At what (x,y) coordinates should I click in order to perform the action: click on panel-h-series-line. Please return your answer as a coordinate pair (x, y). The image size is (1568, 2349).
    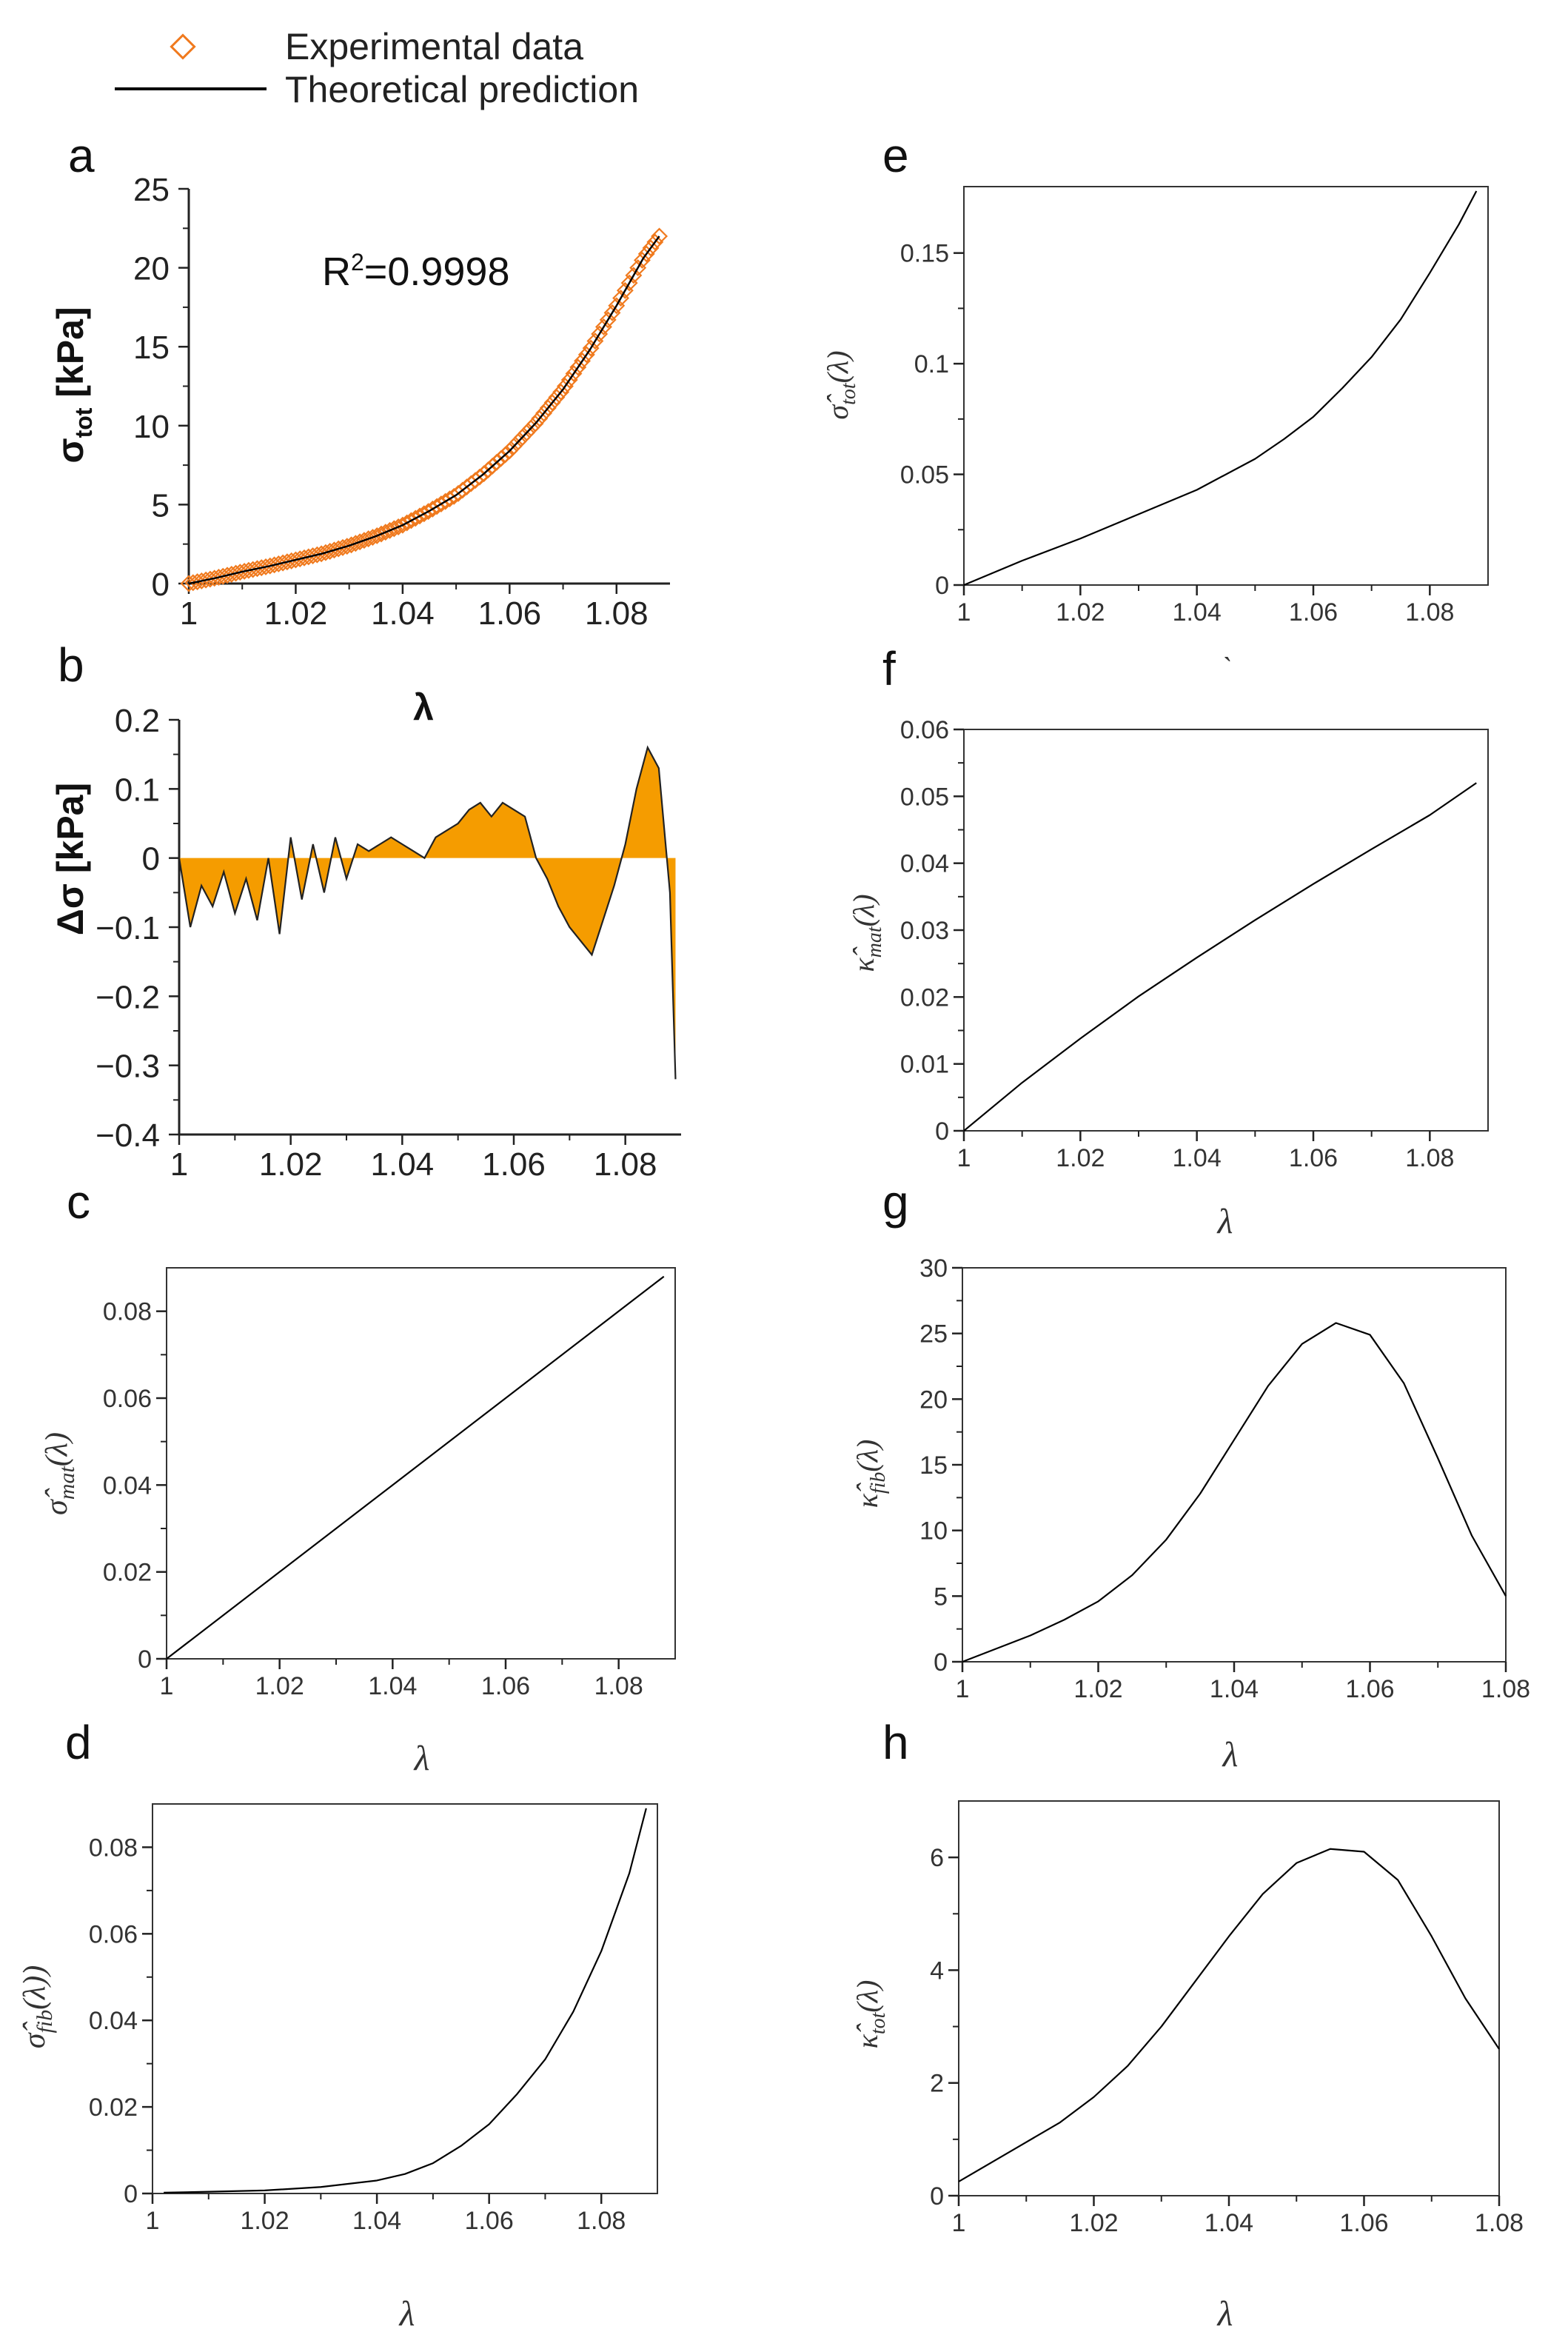
    Looking at the image, I should click on (1229, 2015).